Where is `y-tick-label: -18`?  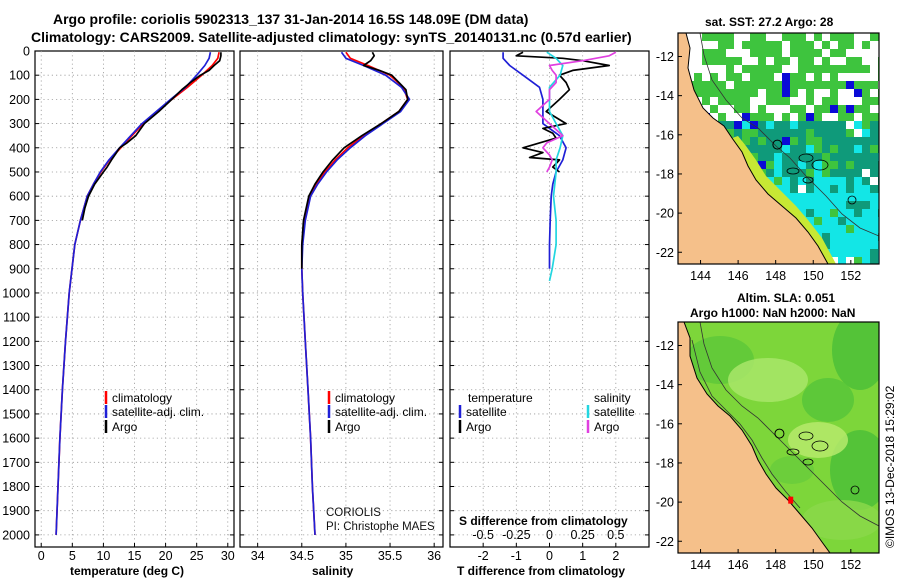
y-tick-label: -18 is located at coordinates (665, 174).